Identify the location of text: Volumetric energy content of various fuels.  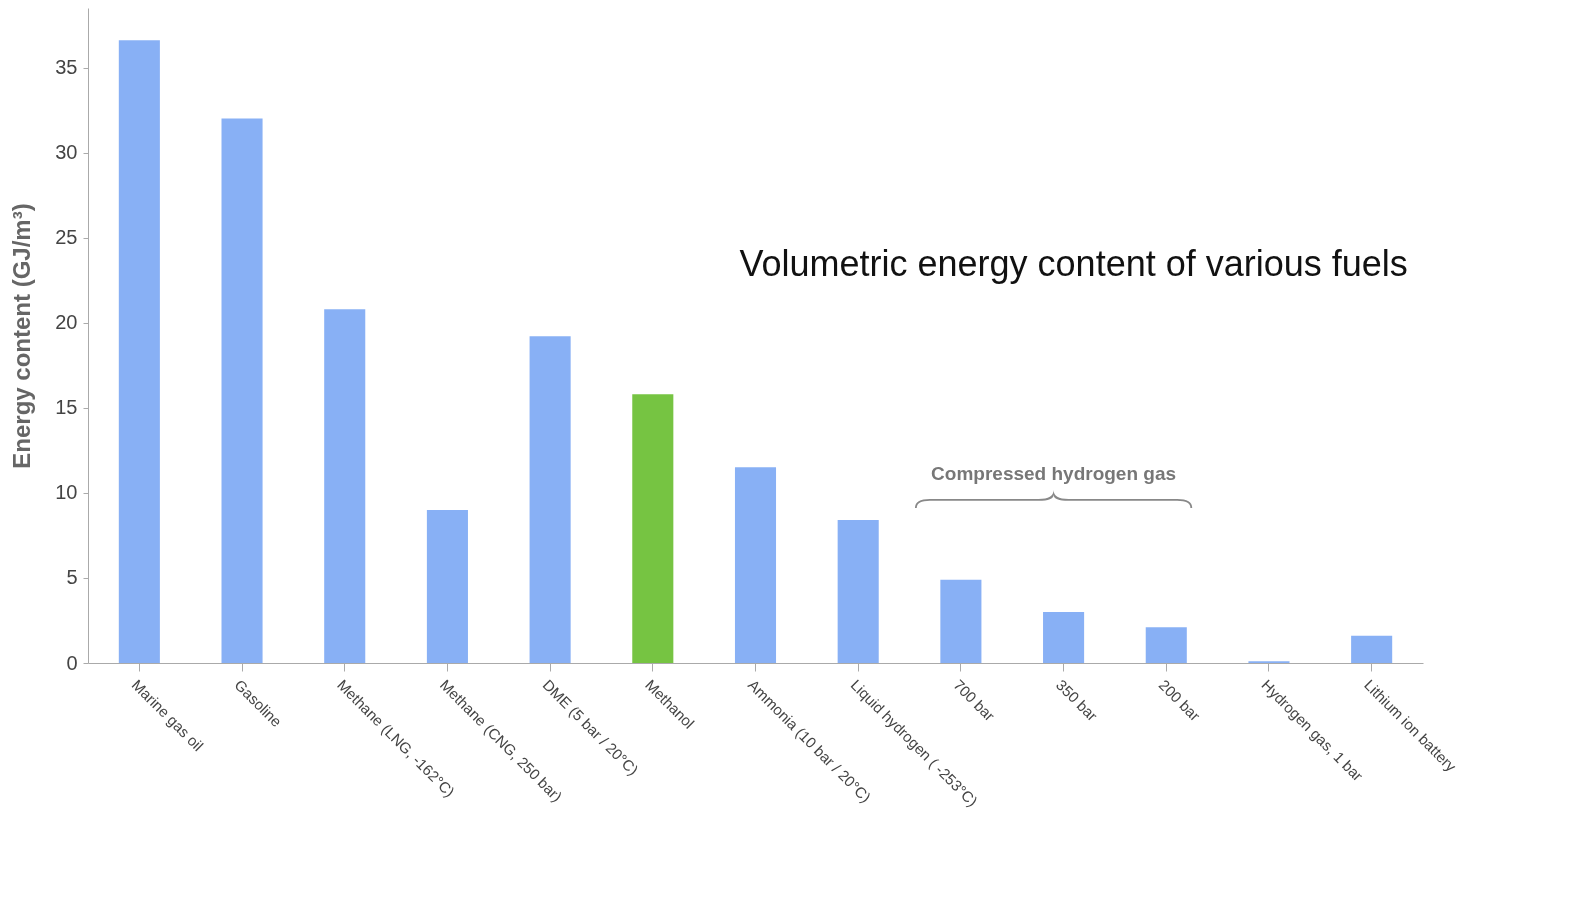
(1073, 263).